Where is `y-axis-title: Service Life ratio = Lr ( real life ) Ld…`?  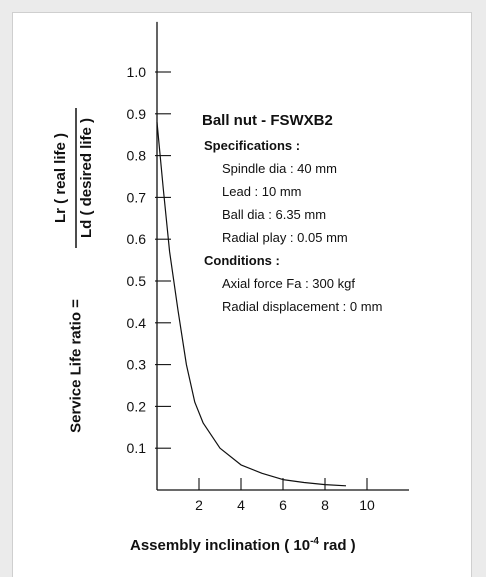
y-axis-title: Service Life ratio = Lr ( real life ) Ld… is located at coordinates (73, 270).